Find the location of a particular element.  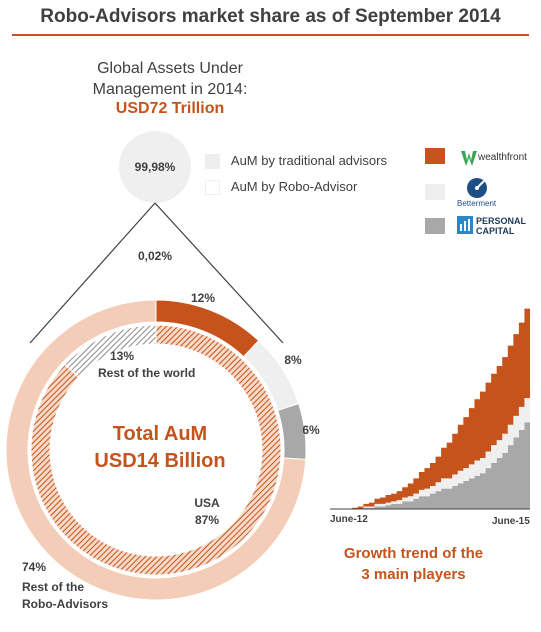

outer-label-betterment: 8% is located at coordinates (293, 360).